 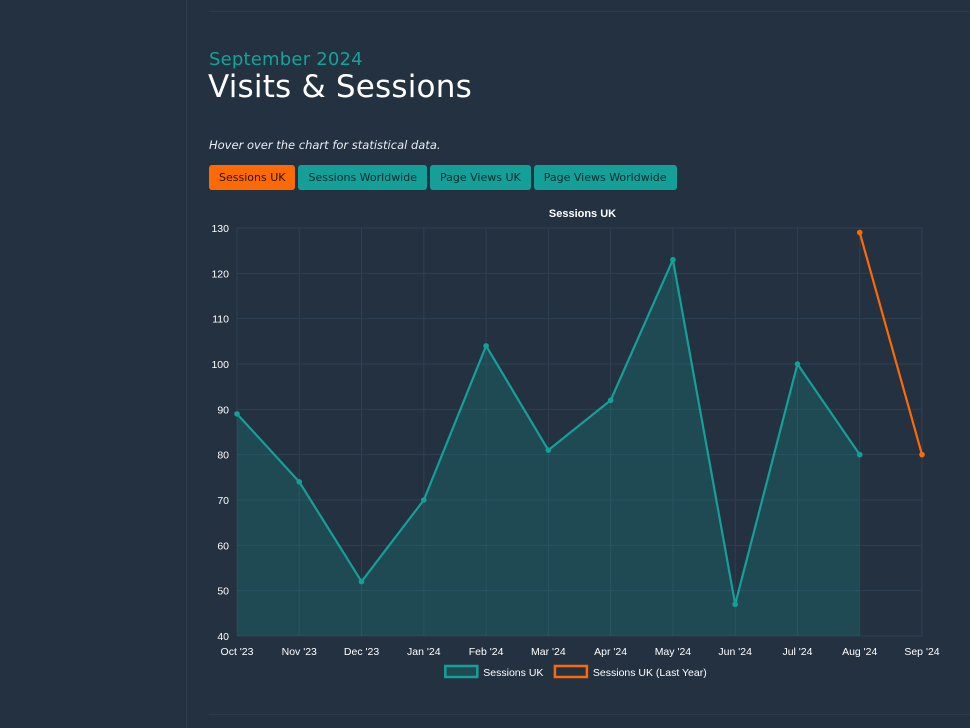 I want to click on page-title: Visits & Sessions, so click(x=340, y=87).